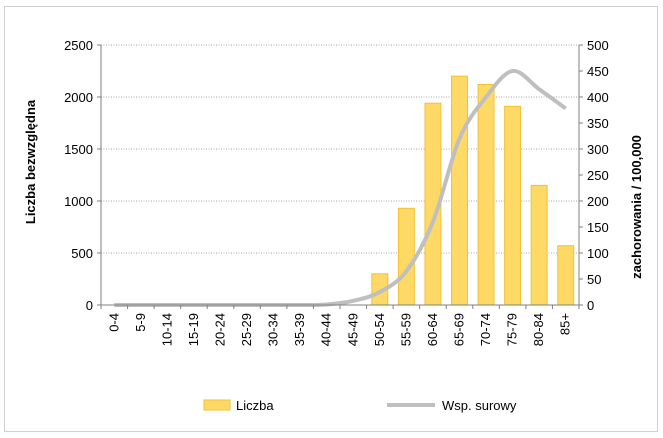 Image resolution: width=663 pixels, height=438 pixels. I want to click on legend-swatch-liczba, so click(217, 405).